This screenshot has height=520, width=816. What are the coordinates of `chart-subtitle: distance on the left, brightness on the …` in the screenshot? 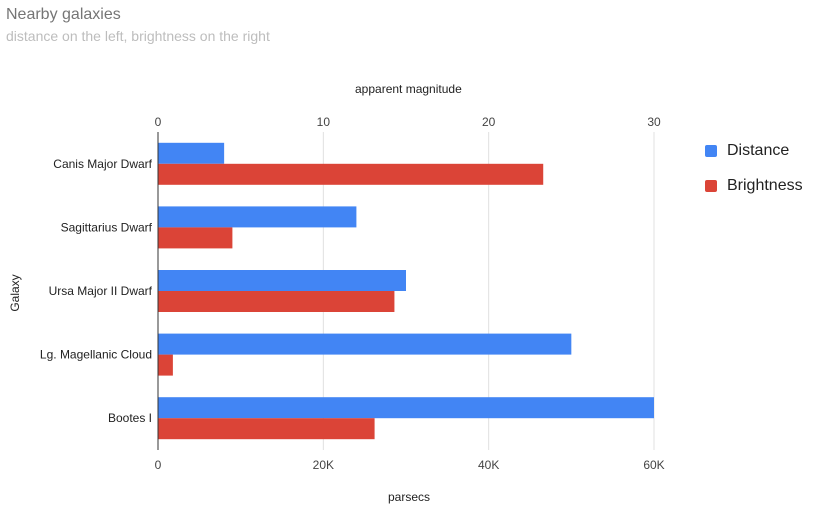 It's located at (138, 36).